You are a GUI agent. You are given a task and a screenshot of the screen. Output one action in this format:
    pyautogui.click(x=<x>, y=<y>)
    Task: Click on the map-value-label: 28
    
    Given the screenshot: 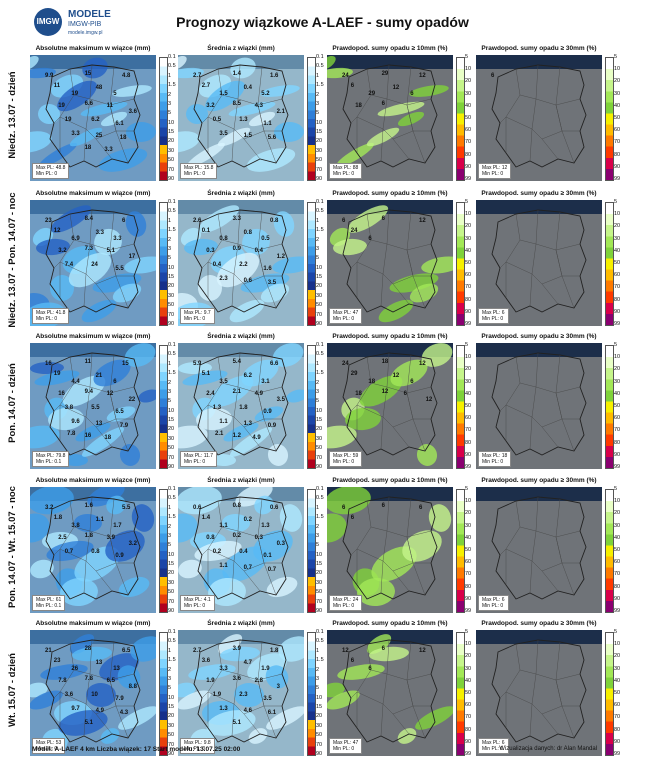 What is the action you would take?
    pyautogui.click(x=88, y=649)
    